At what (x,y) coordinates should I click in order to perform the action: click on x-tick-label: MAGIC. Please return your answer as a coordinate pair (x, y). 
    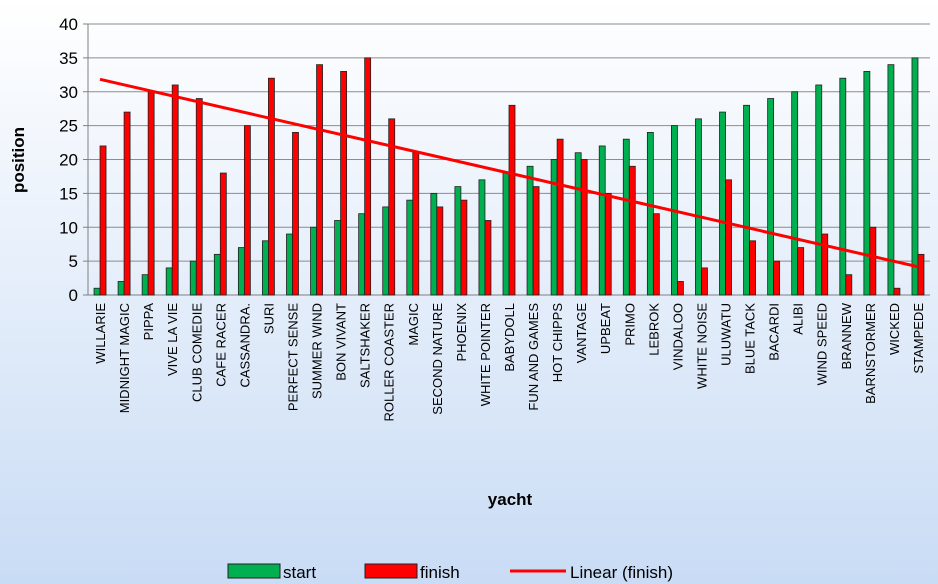
    Looking at the image, I should click on (413, 324).